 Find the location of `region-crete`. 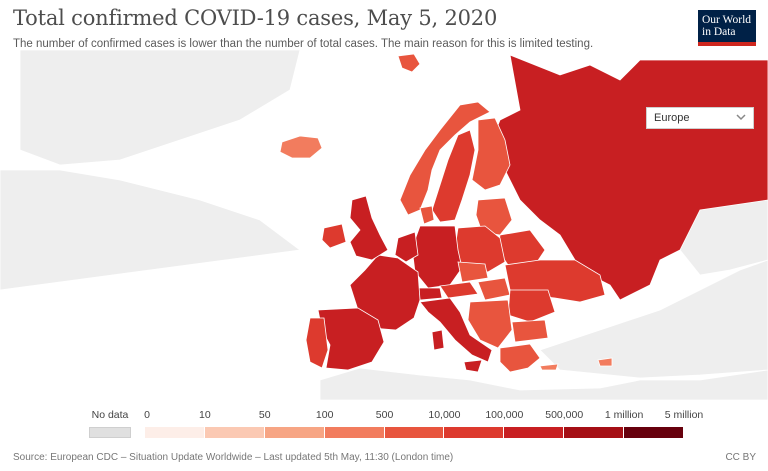

region-crete is located at coordinates (549, 367).